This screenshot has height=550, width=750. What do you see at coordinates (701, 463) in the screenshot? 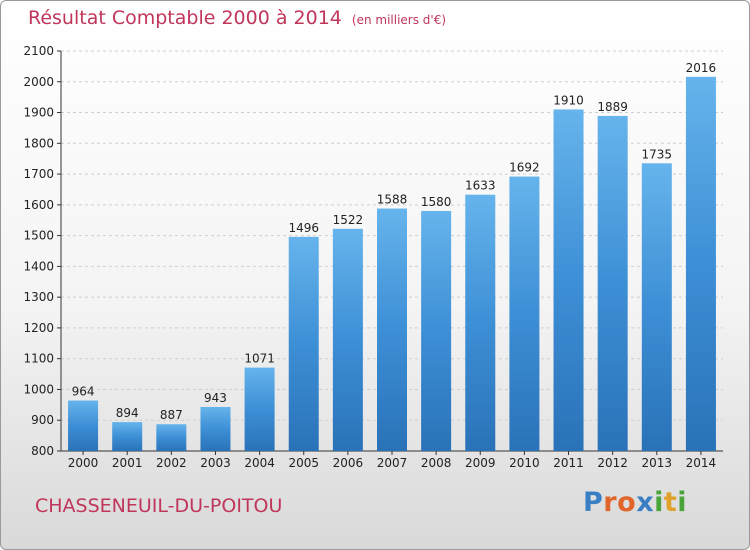
I see `x-tick-label: 2014` at bounding box center [701, 463].